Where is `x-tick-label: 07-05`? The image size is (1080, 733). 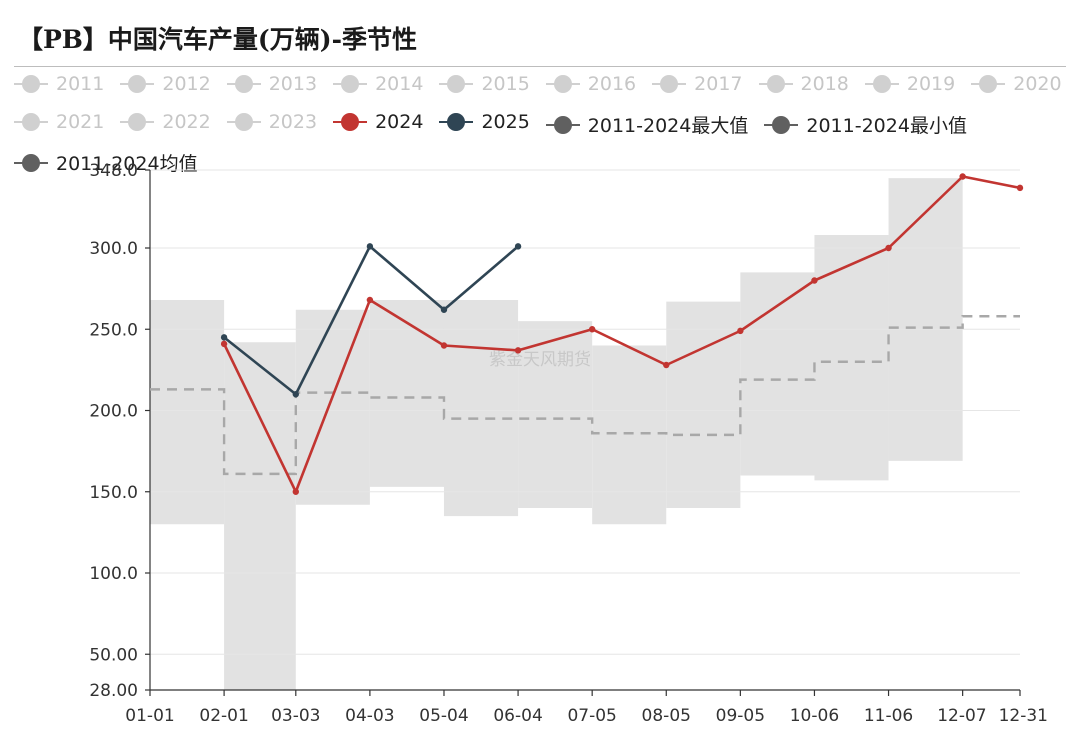 x-tick-label: 07-05 is located at coordinates (591, 716).